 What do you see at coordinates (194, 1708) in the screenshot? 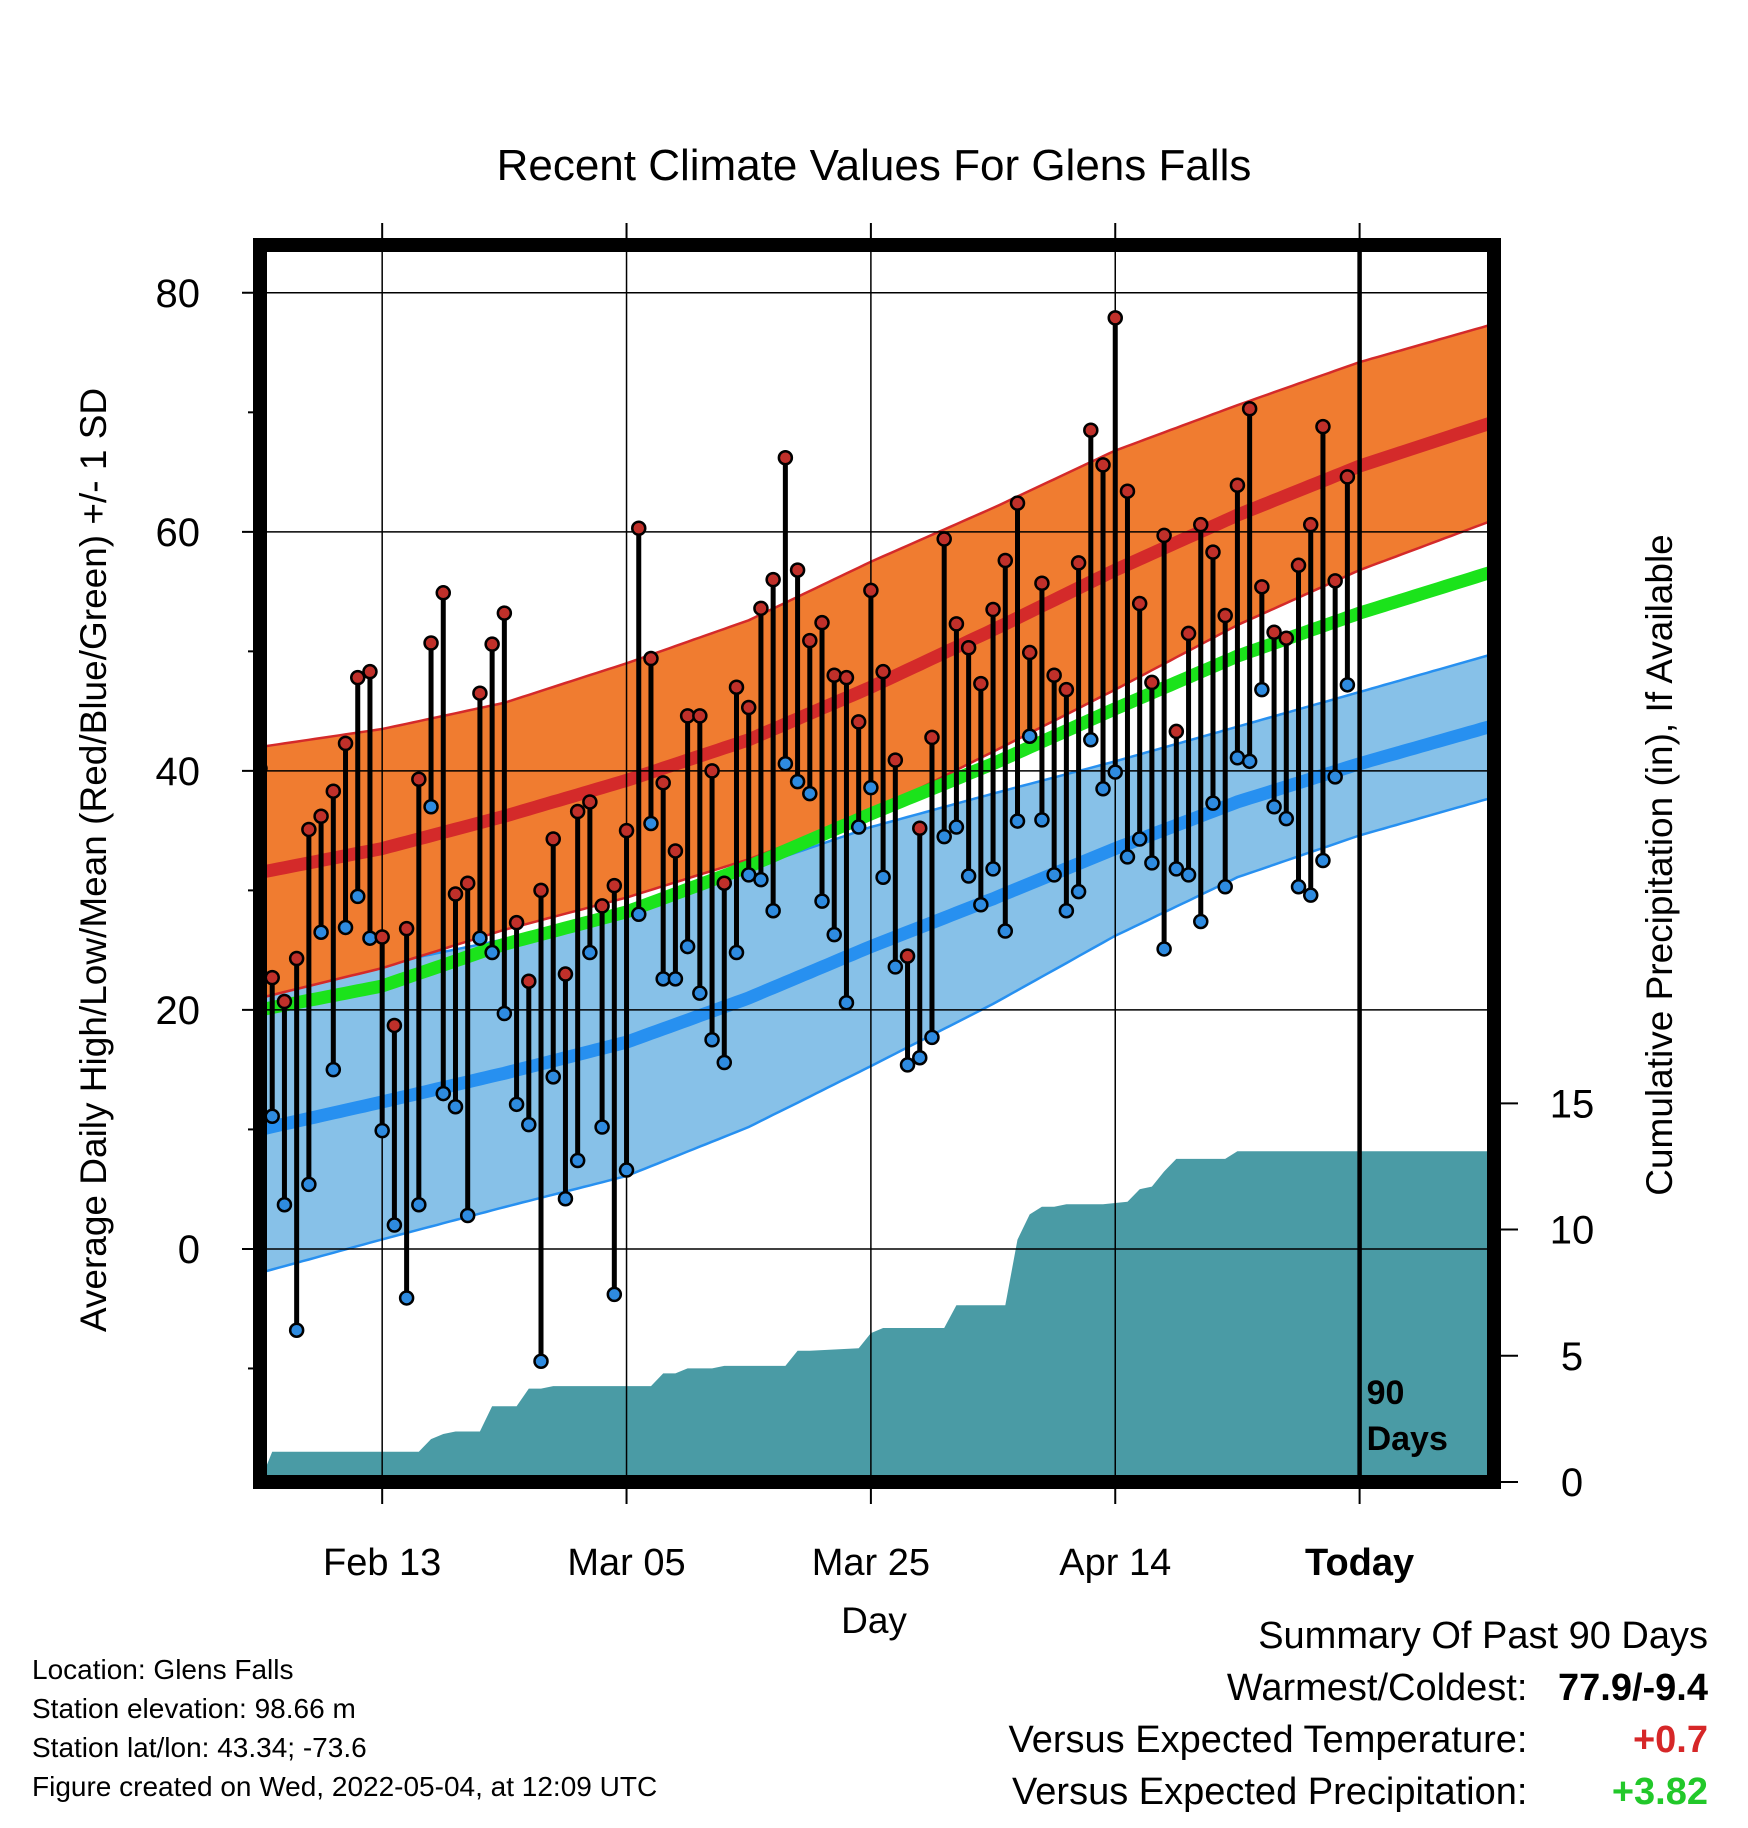
I see `elevation-text: Station elevation: 98.66 m` at bounding box center [194, 1708].